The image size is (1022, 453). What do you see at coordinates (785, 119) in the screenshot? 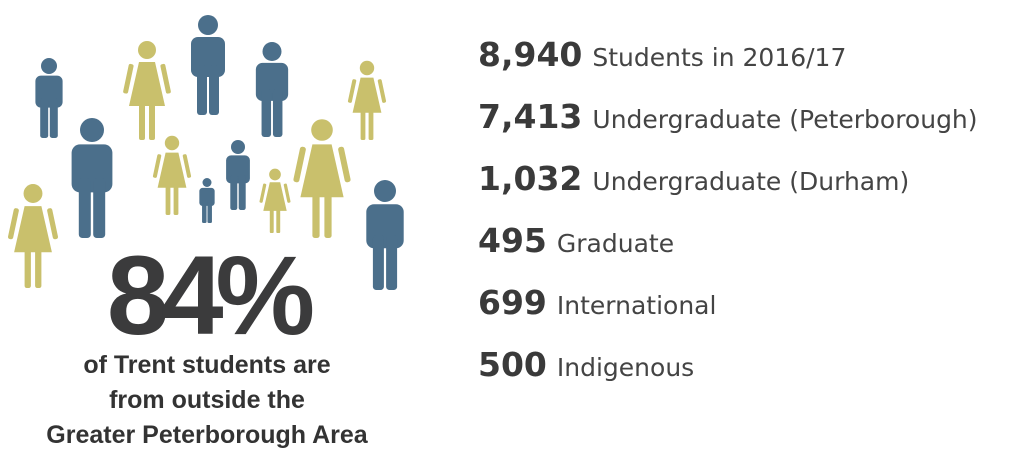
I see `stat-label: Undergraduate (Peterborough)` at bounding box center [785, 119].